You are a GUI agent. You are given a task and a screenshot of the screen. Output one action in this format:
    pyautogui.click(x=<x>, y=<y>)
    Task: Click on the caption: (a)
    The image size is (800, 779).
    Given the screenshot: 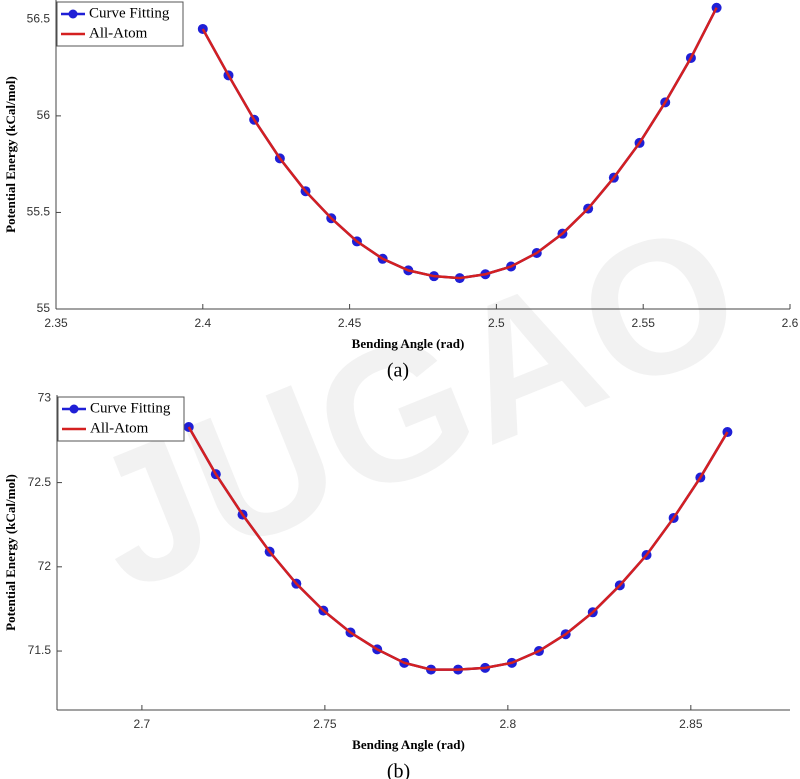 What is the action you would take?
    pyautogui.click(x=398, y=371)
    